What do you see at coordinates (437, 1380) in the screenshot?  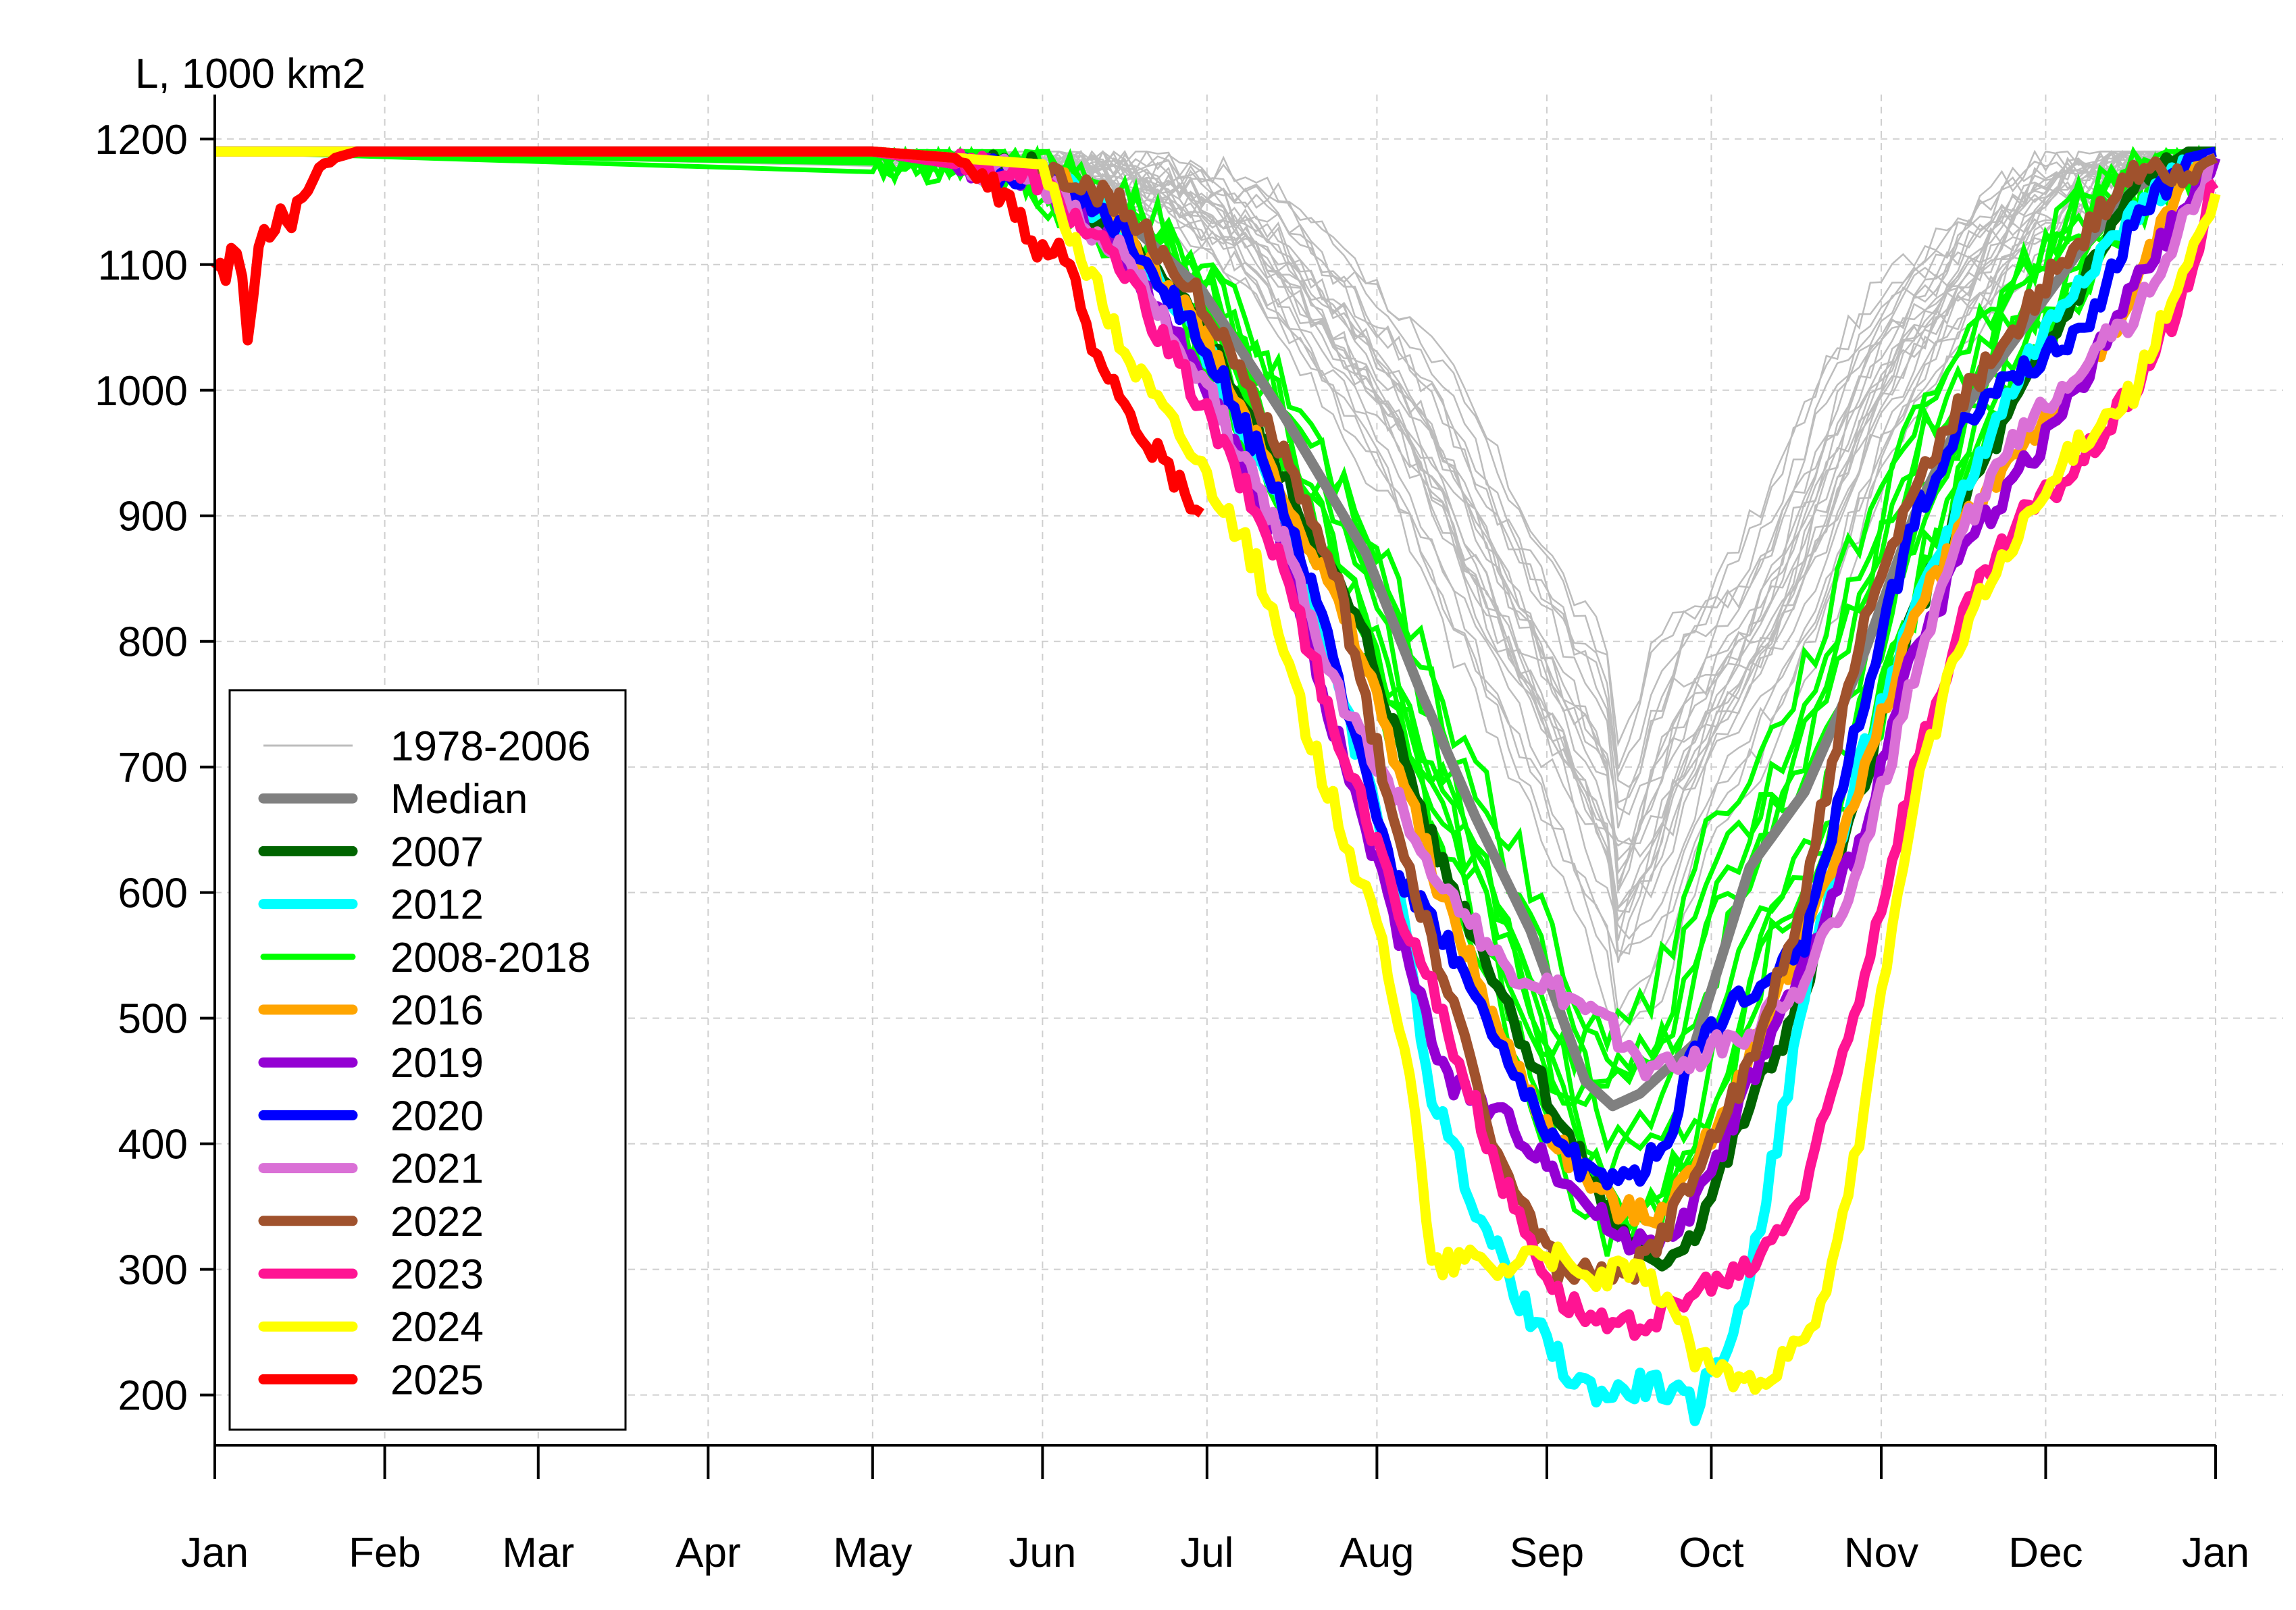 I see `legend-label: 2025` at bounding box center [437, 1380].